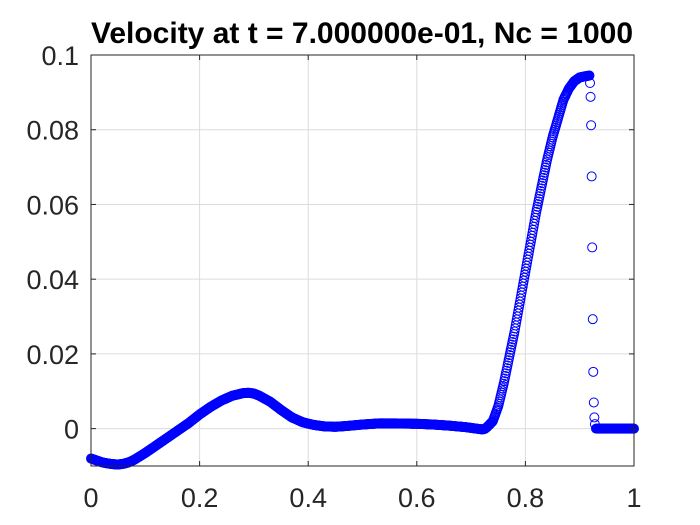  I want to click on y-tick-label: 0, so click(71, 430).